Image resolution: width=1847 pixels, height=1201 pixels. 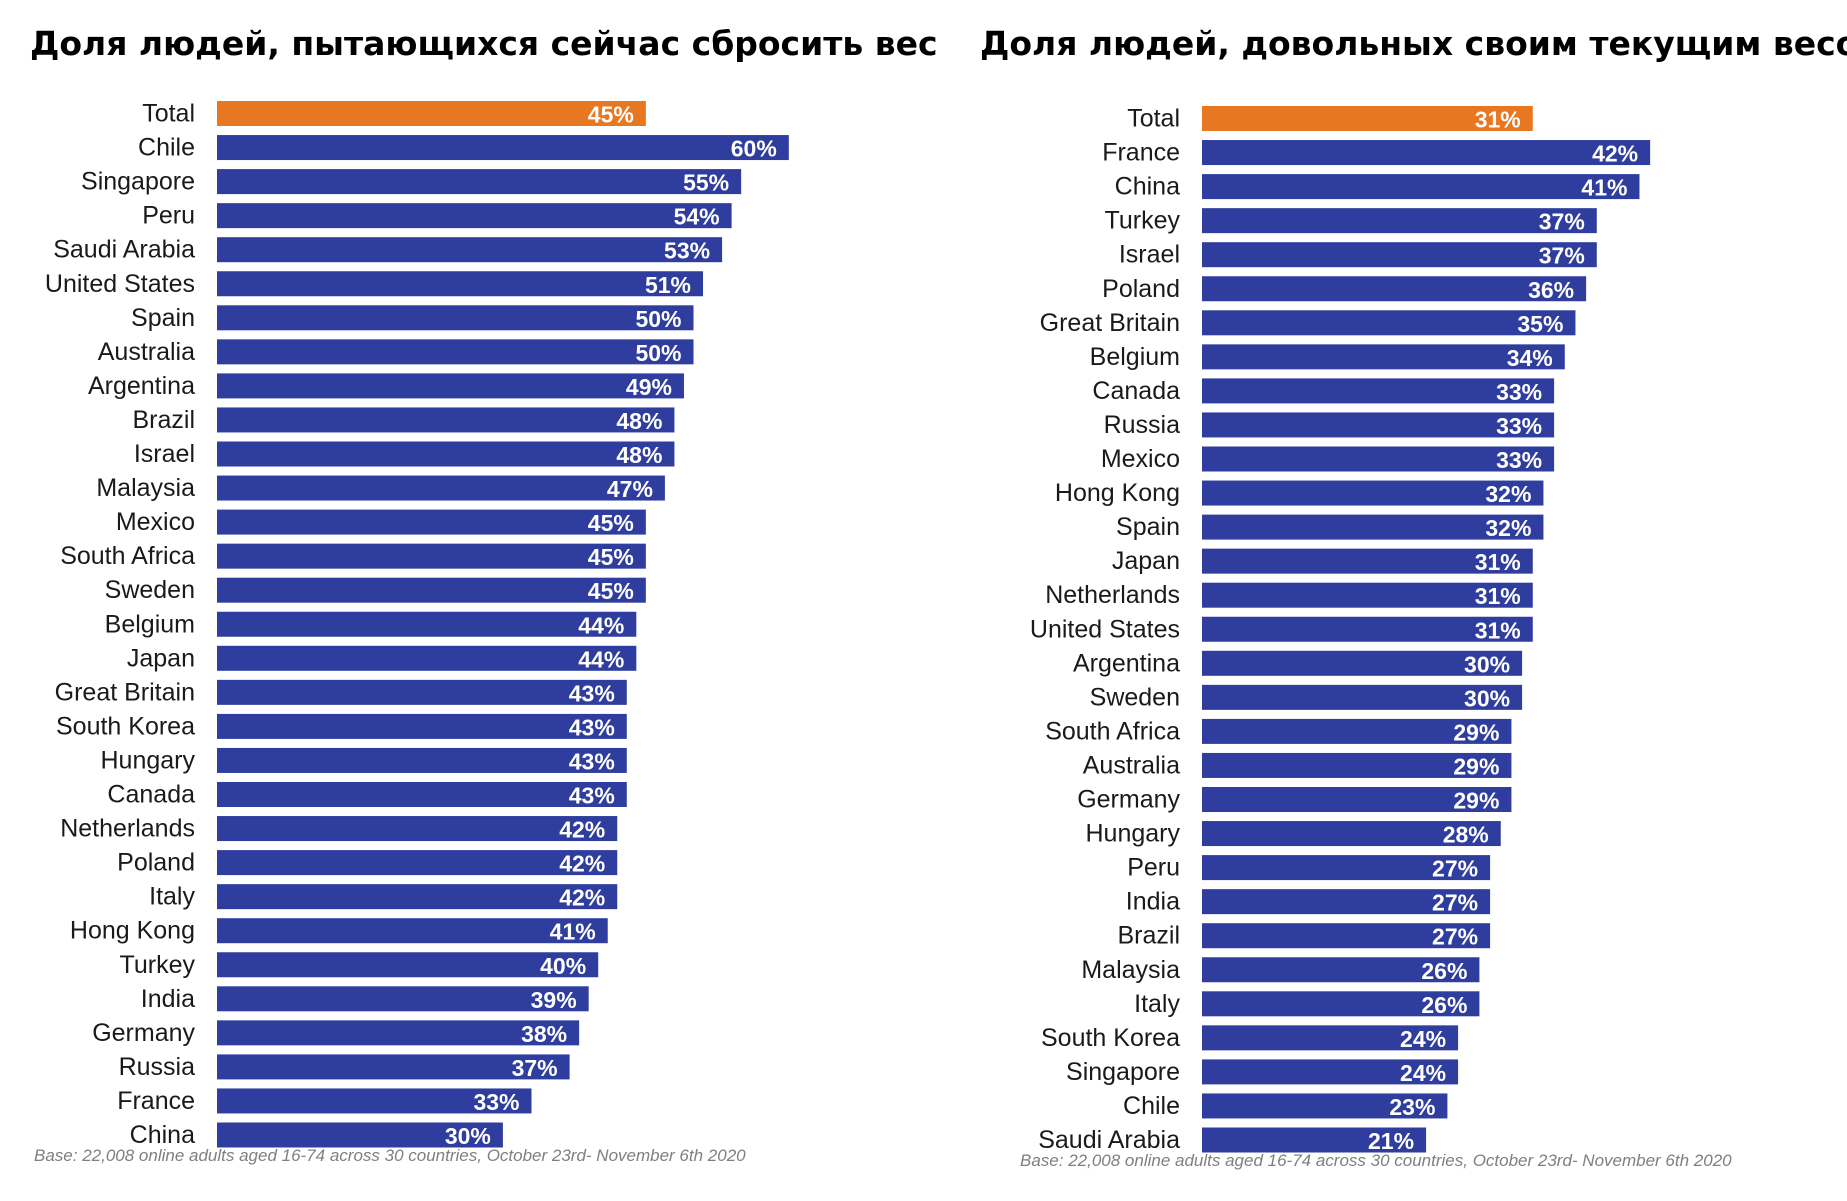 What do you see at coordinates (1143, 221) in the screenshot?
I see `right-category-label-turkey: Turkey` at bounding box center [1143, 221].